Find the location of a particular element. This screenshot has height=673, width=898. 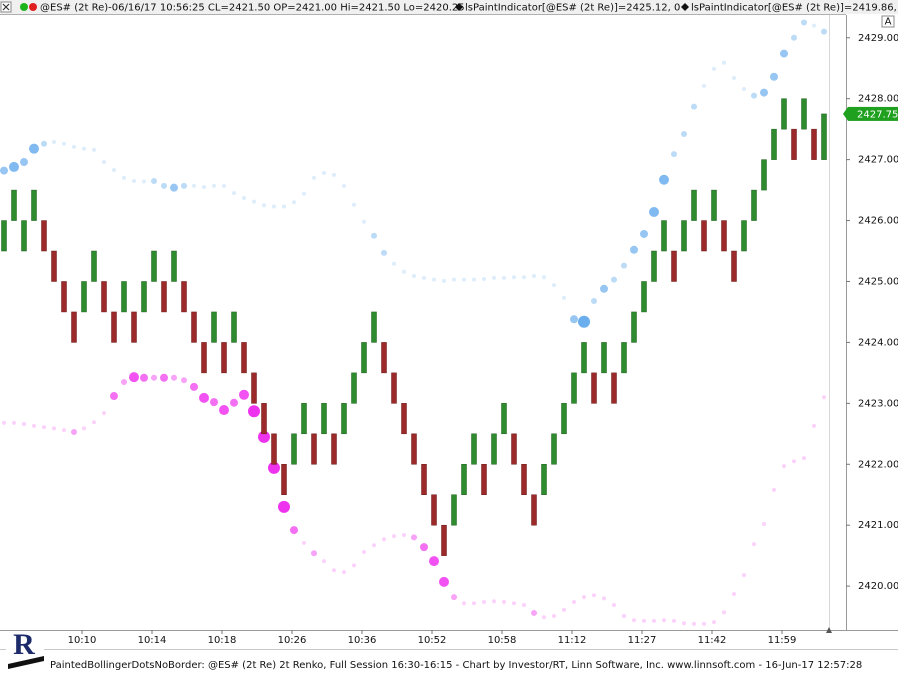

x-tick-label: 10:18 is located at coordinates (222, 640).